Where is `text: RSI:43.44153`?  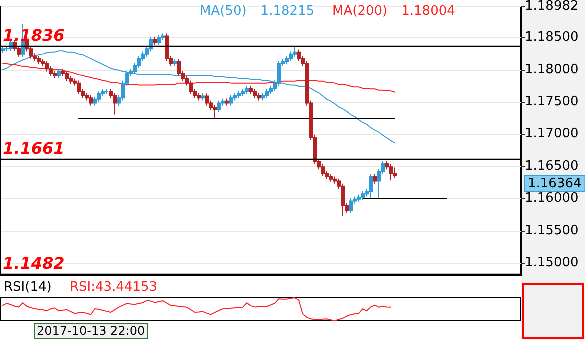 text: RSI:43.44153 is located at coordinates (114, 287).